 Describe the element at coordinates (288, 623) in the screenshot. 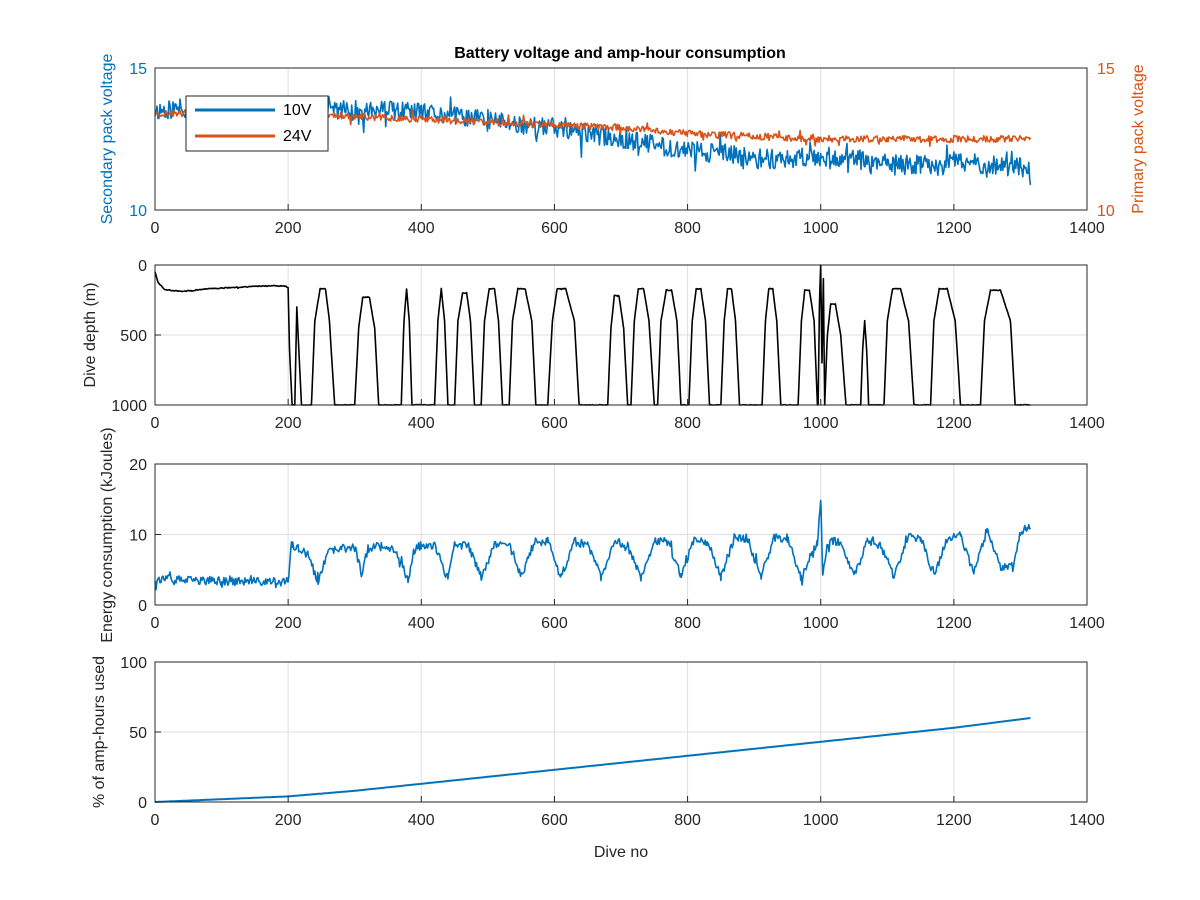

I see `energy-xtick-label-1: 200` at that location.